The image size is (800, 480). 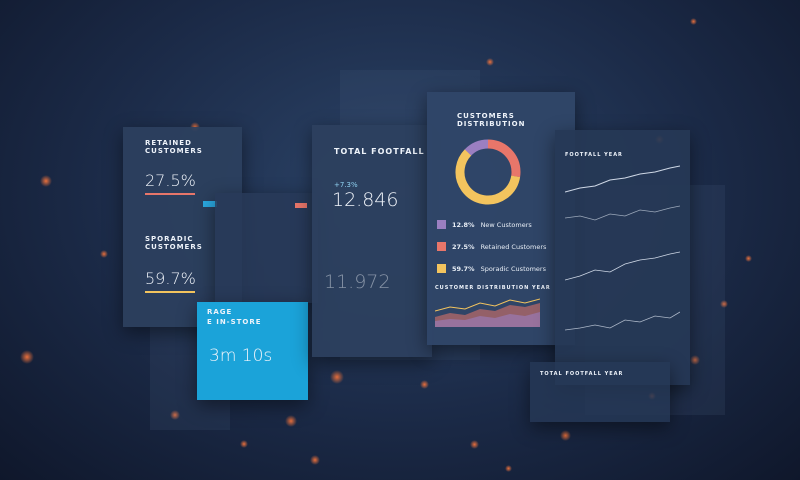 What do you see at coordinates (379, 151) in the screenshot?
I see `footfall-title: TOTAL FOOTFALL` at bounding box center [379, 151].